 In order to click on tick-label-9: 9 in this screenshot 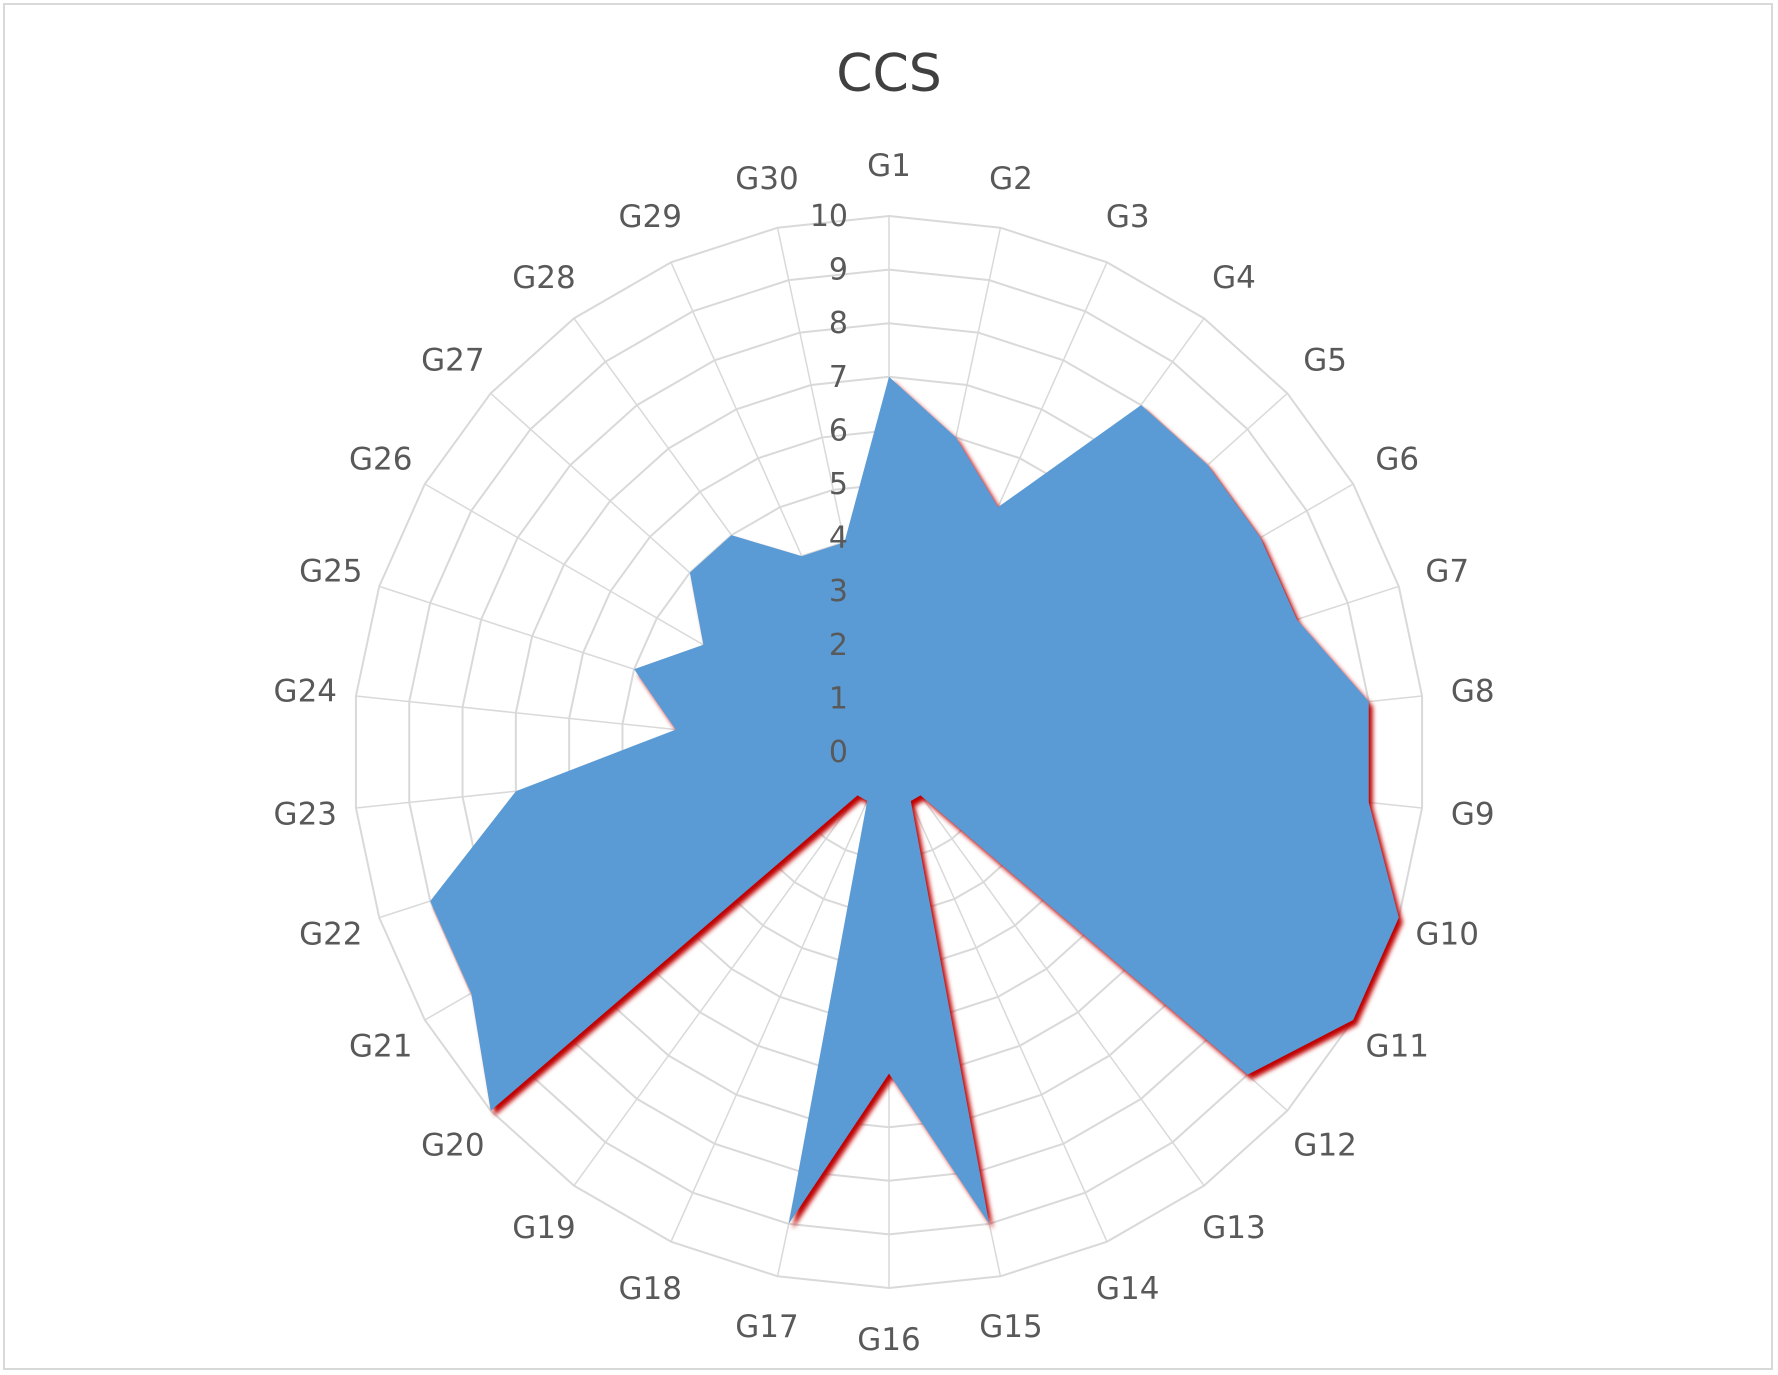, I will do `click(838, 270)`.